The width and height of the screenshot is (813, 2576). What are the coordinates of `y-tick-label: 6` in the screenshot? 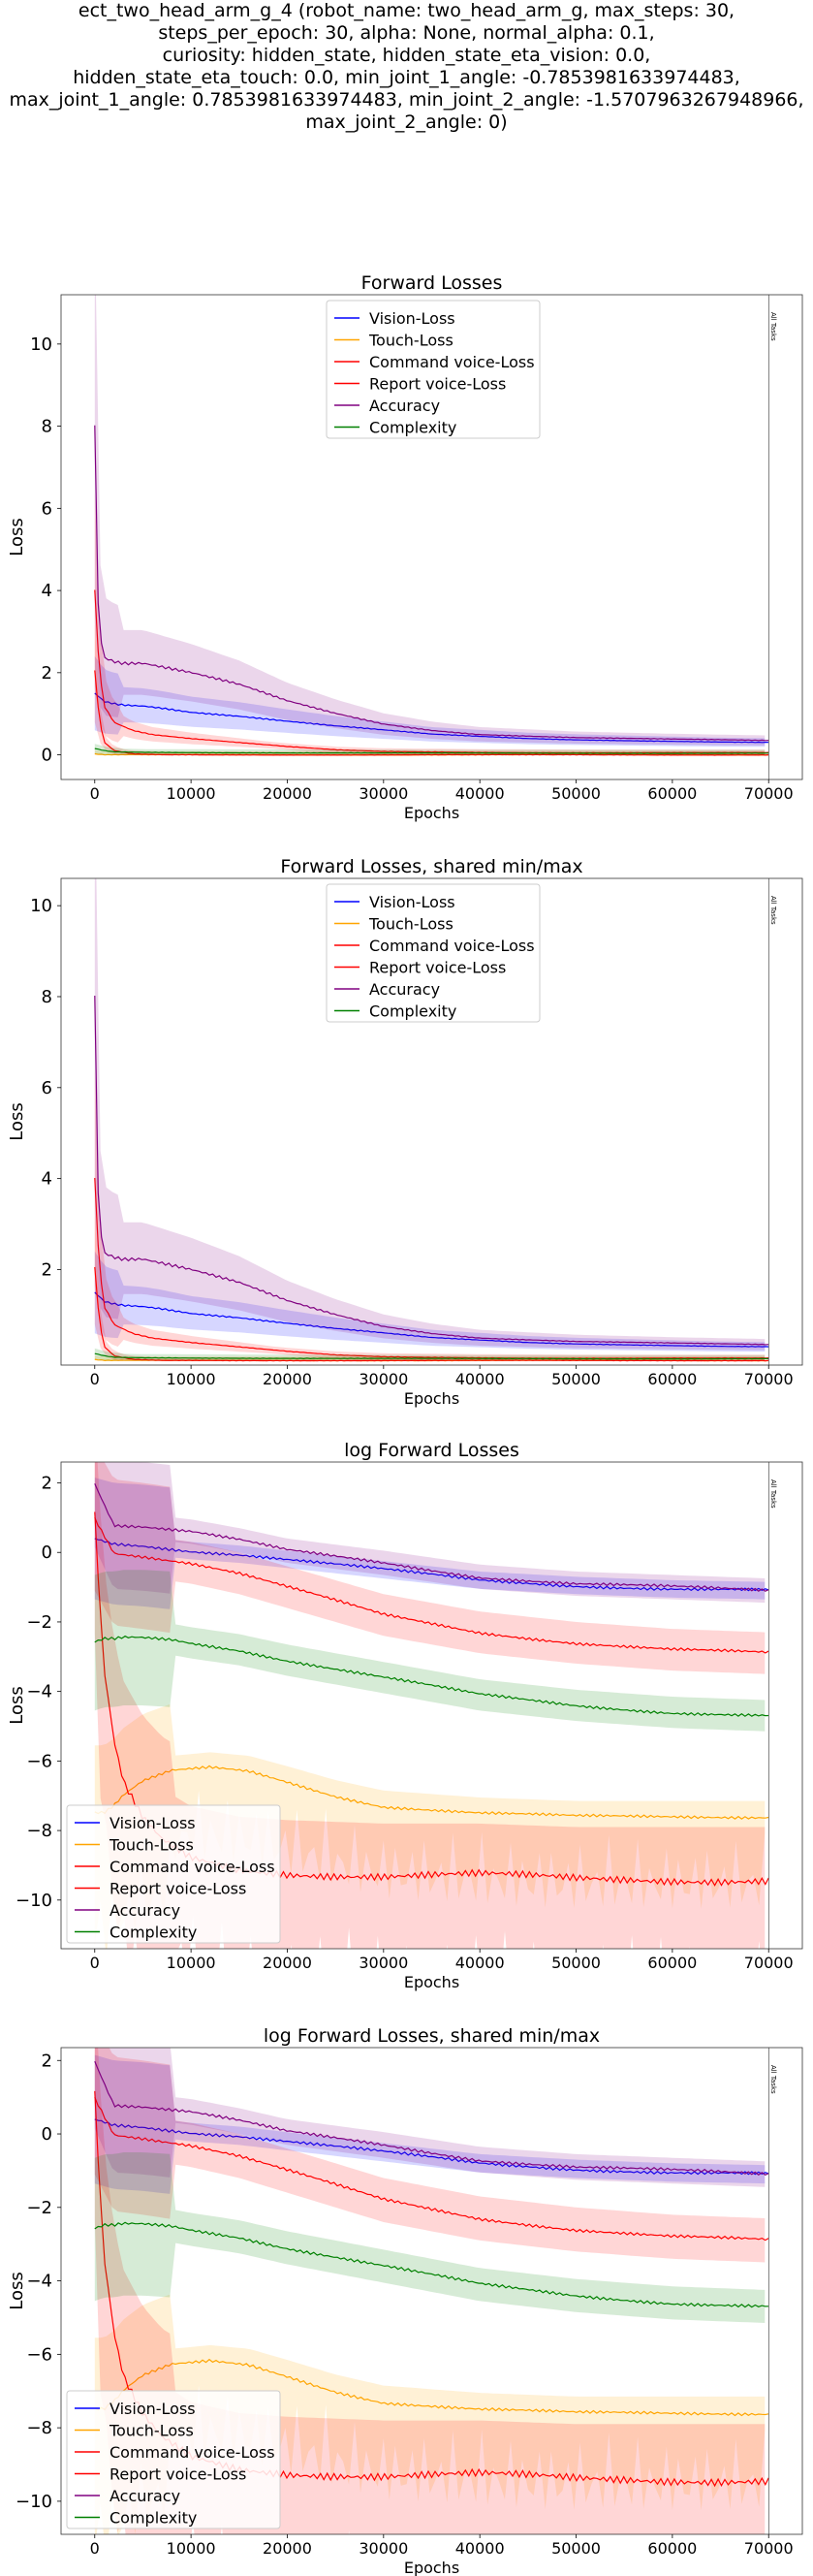 It's located at (47, 1088).